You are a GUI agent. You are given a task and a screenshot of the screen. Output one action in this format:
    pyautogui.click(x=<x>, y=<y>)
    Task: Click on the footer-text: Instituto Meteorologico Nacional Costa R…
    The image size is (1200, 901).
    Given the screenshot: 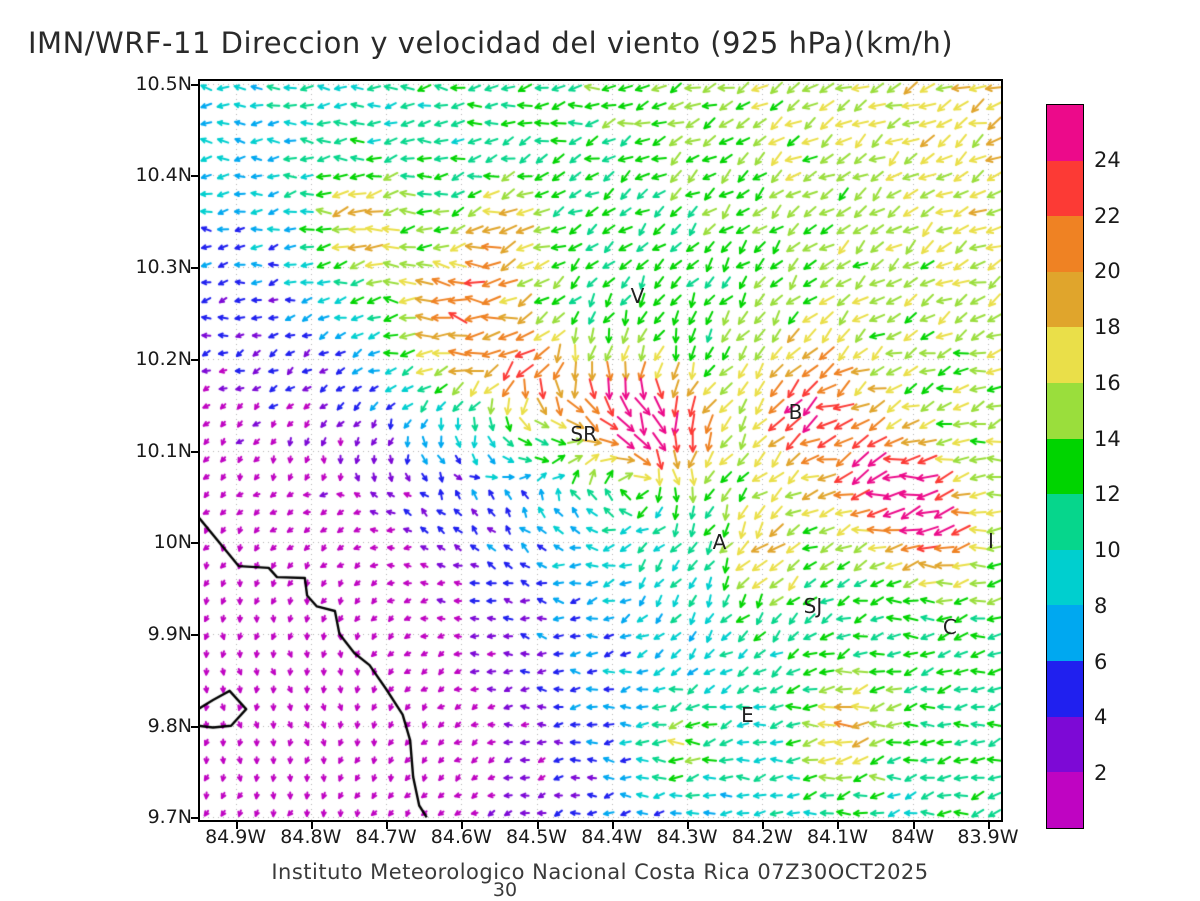 What is the action you would take?
    pyautogui.click(x=600, y=872)
    